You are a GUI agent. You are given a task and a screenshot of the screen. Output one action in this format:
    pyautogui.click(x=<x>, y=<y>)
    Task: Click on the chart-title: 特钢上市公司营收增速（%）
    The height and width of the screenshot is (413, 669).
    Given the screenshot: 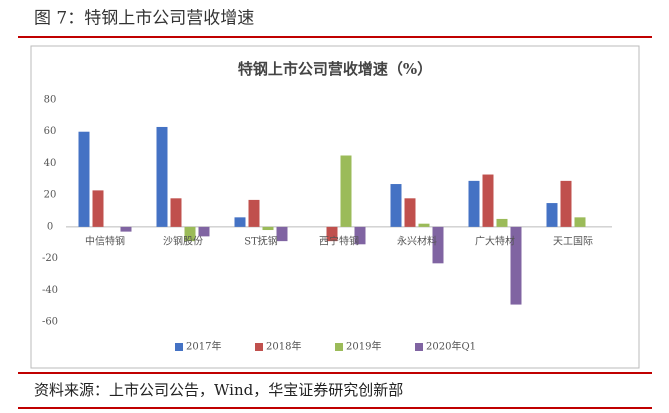 What is the action you would take?
    pyautogui.click(x=335, y=69)
    